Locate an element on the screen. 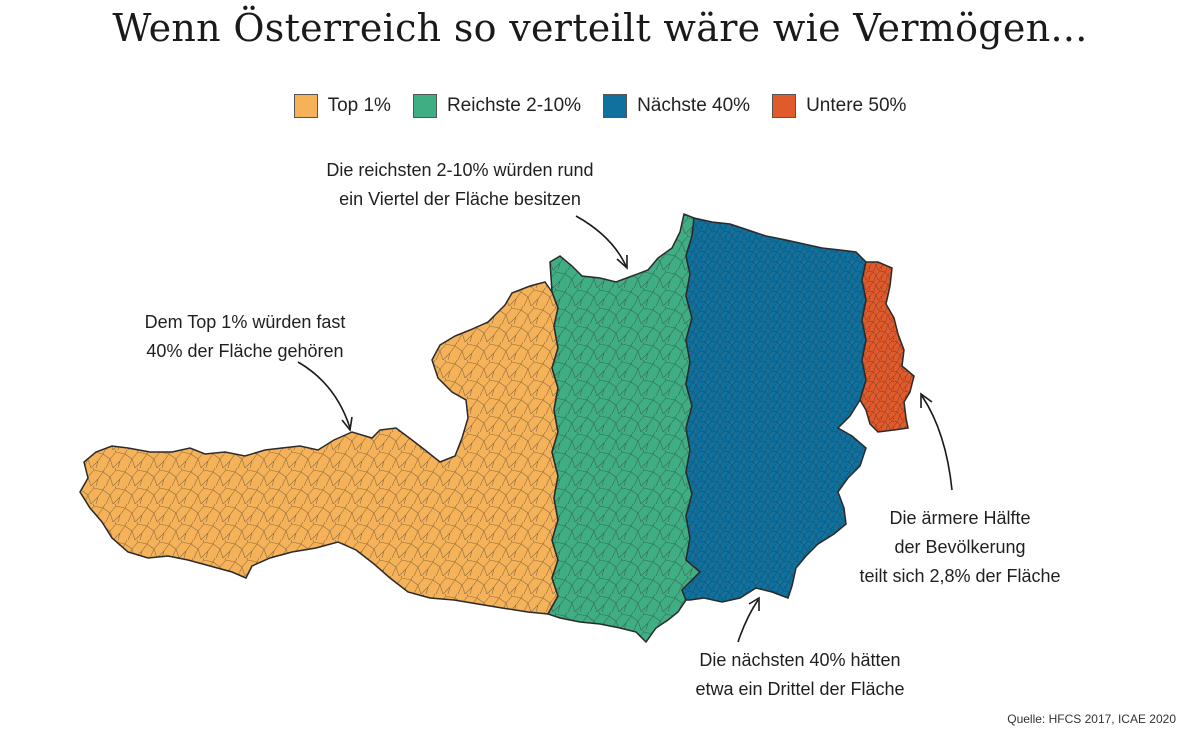 This screenshot has width=1200, height=738. annotation-reichste-line2: ein Viertel der Fläche besitzen is located at coordinates (460, 199).